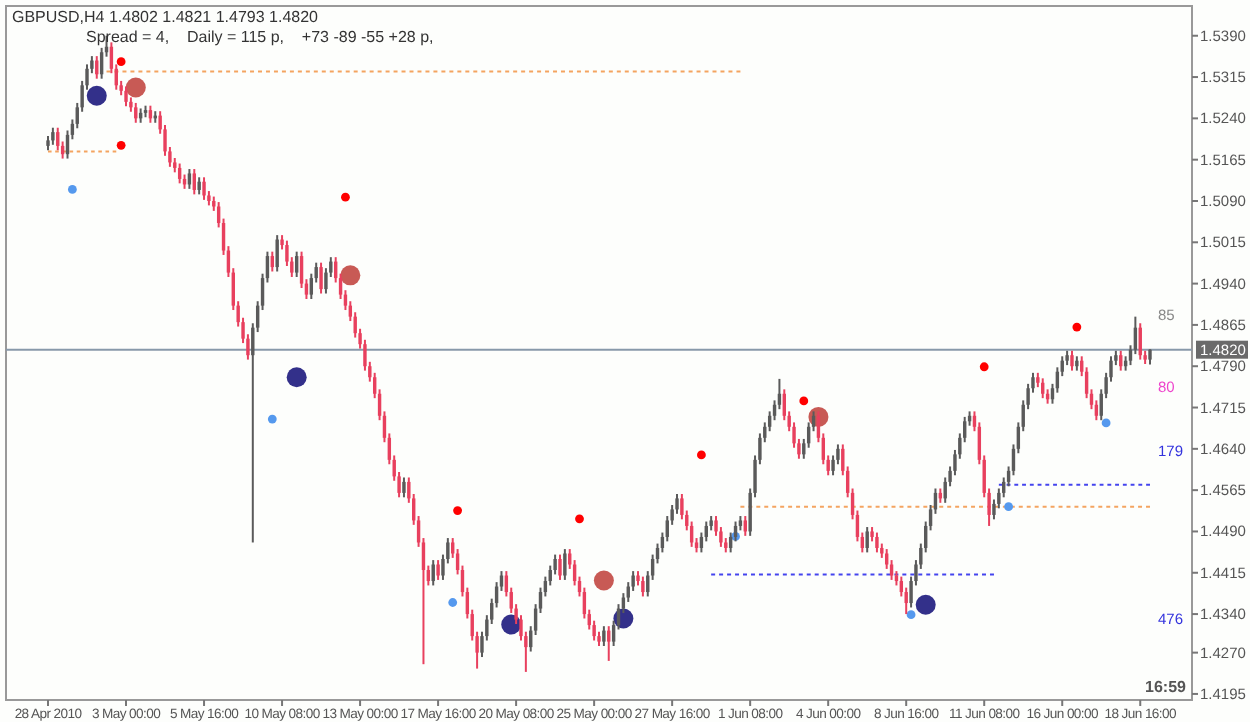  I want to click on chart-title: GBPUSD,H4 1.4802 1.4821 1.4793 1.4820, so click(166, 17).